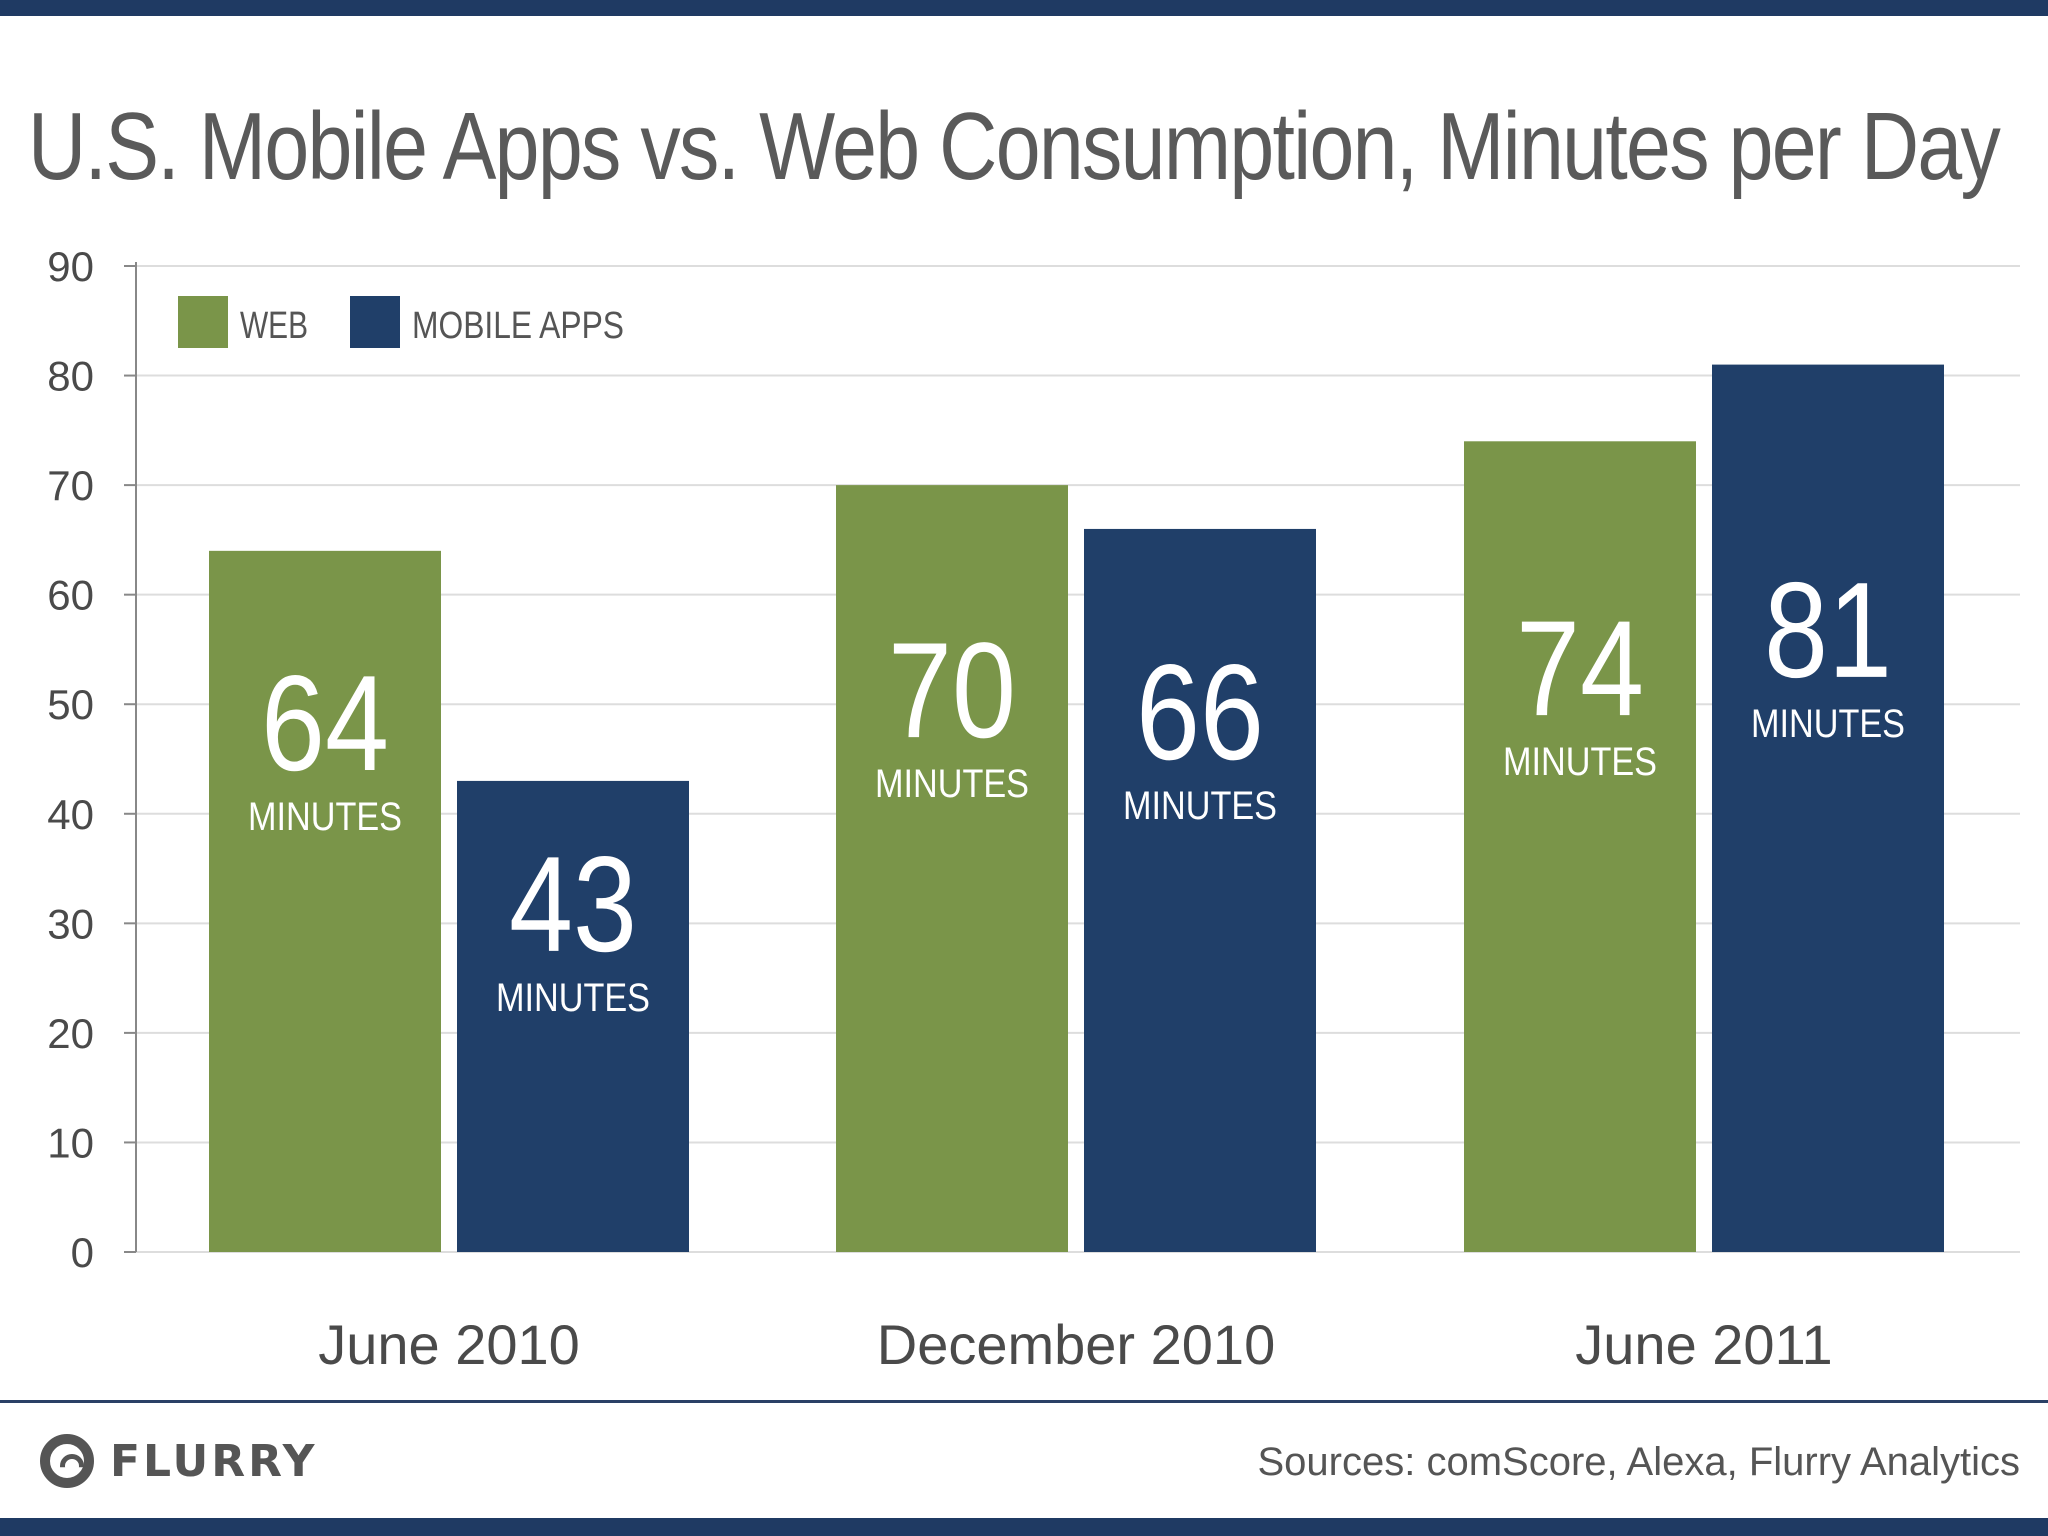  Describe the element at coordinates (70, 1033) in the screenshot. I see `y-tick-label: 20` at that location.